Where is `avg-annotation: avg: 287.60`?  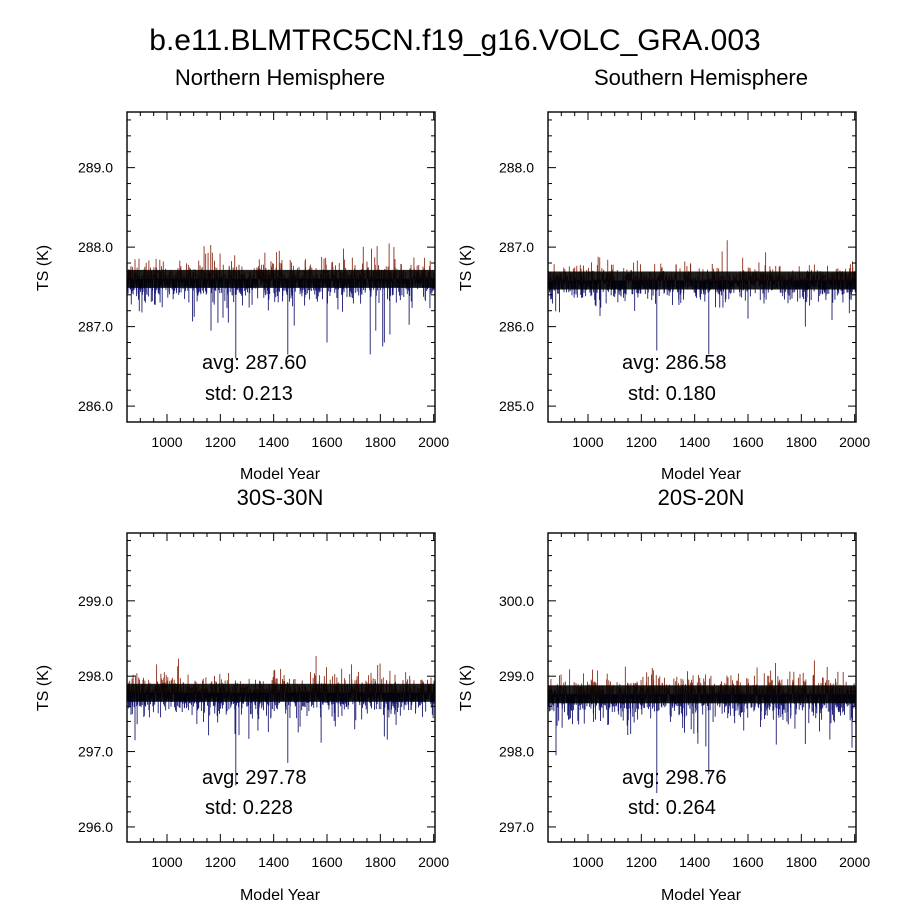
avg-annotation: avg: 287.60 is located at coordinates (254, 363).